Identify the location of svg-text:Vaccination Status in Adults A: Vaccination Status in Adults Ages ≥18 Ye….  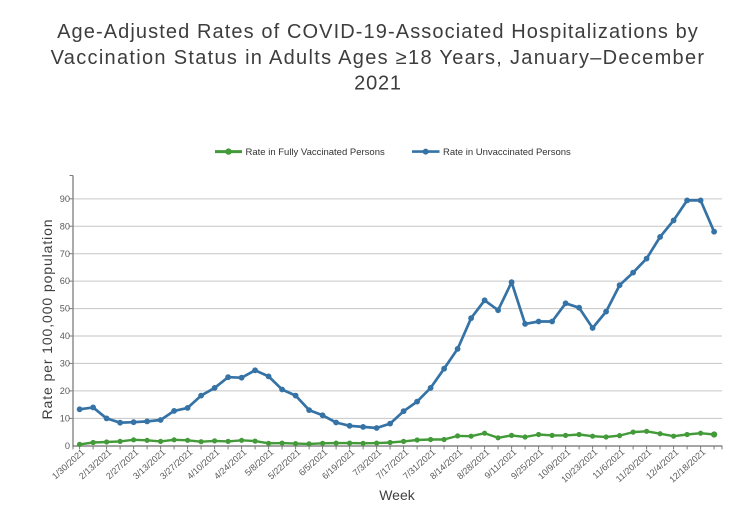
(378, 58).